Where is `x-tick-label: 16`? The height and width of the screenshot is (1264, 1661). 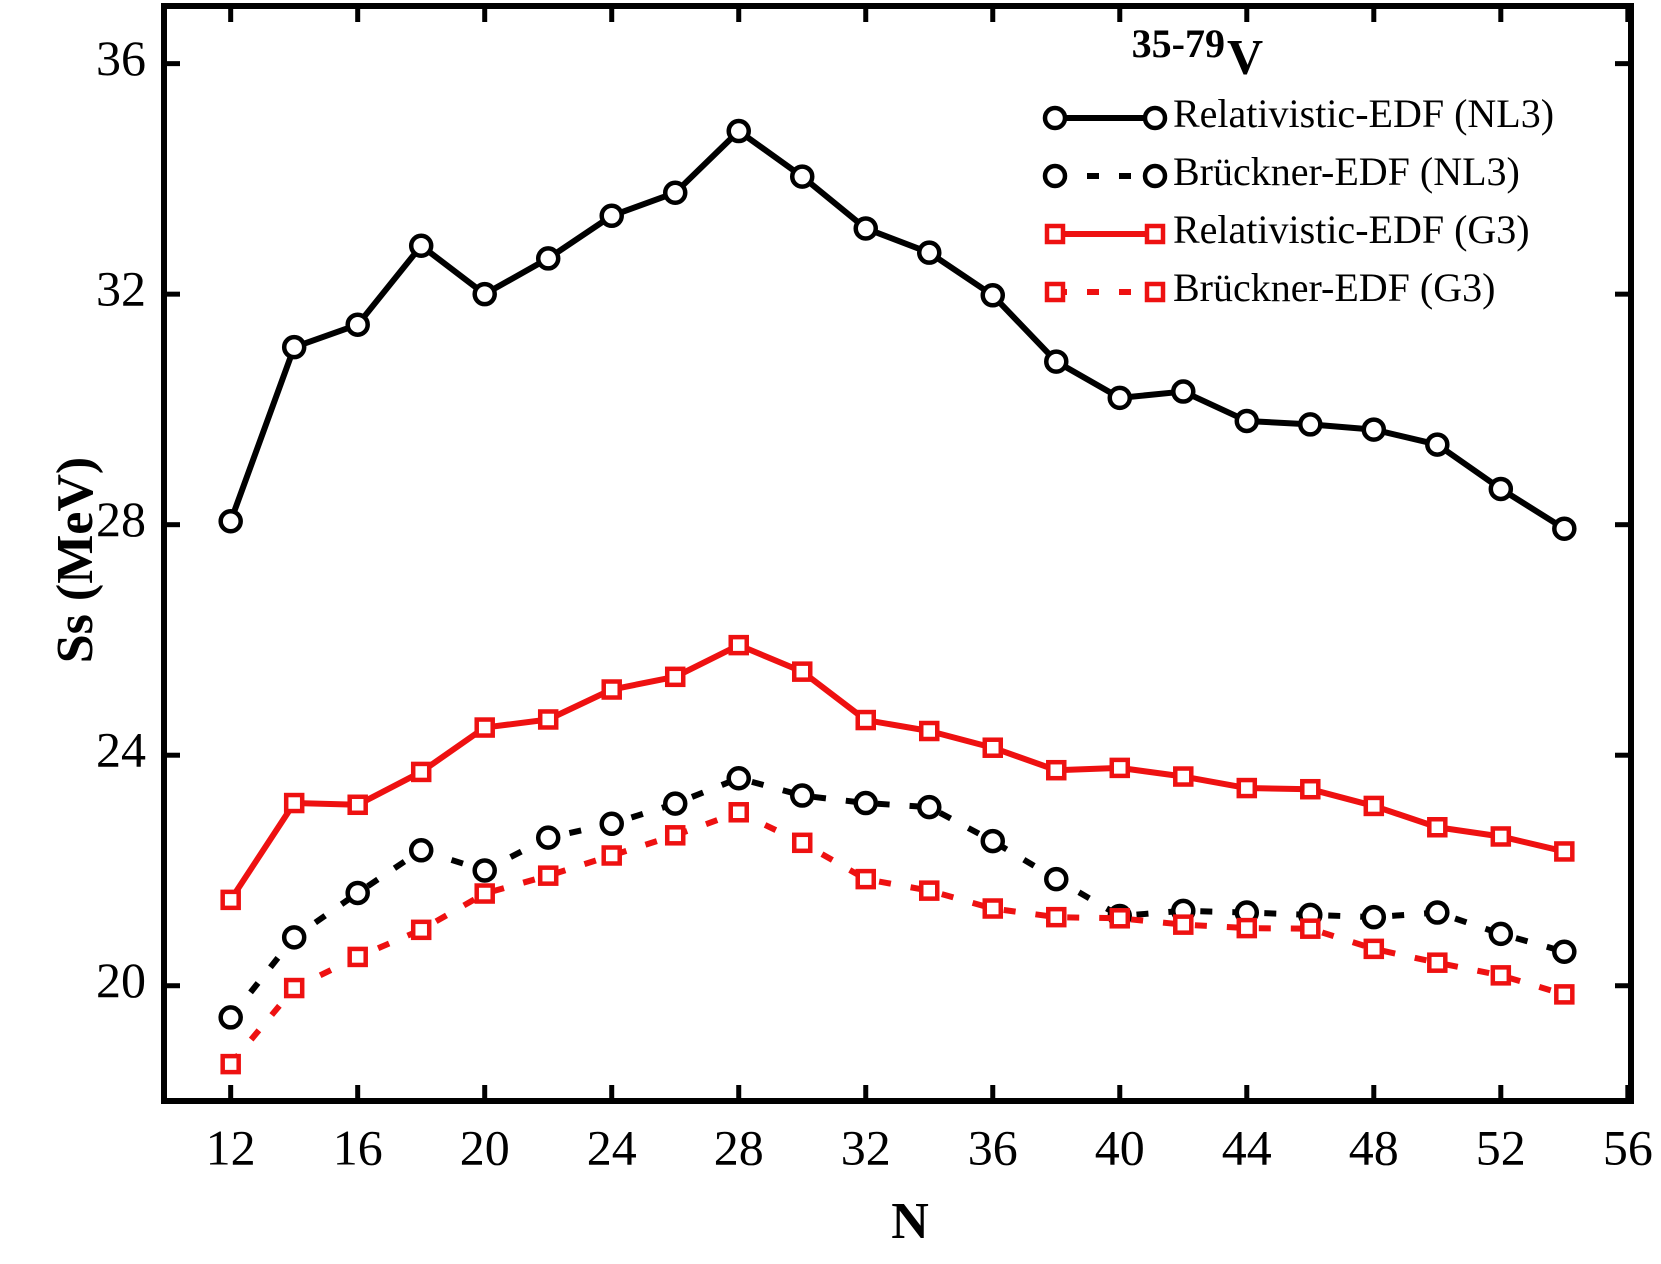 x-tick-label: 16 is located at coordinates (358, 1147).